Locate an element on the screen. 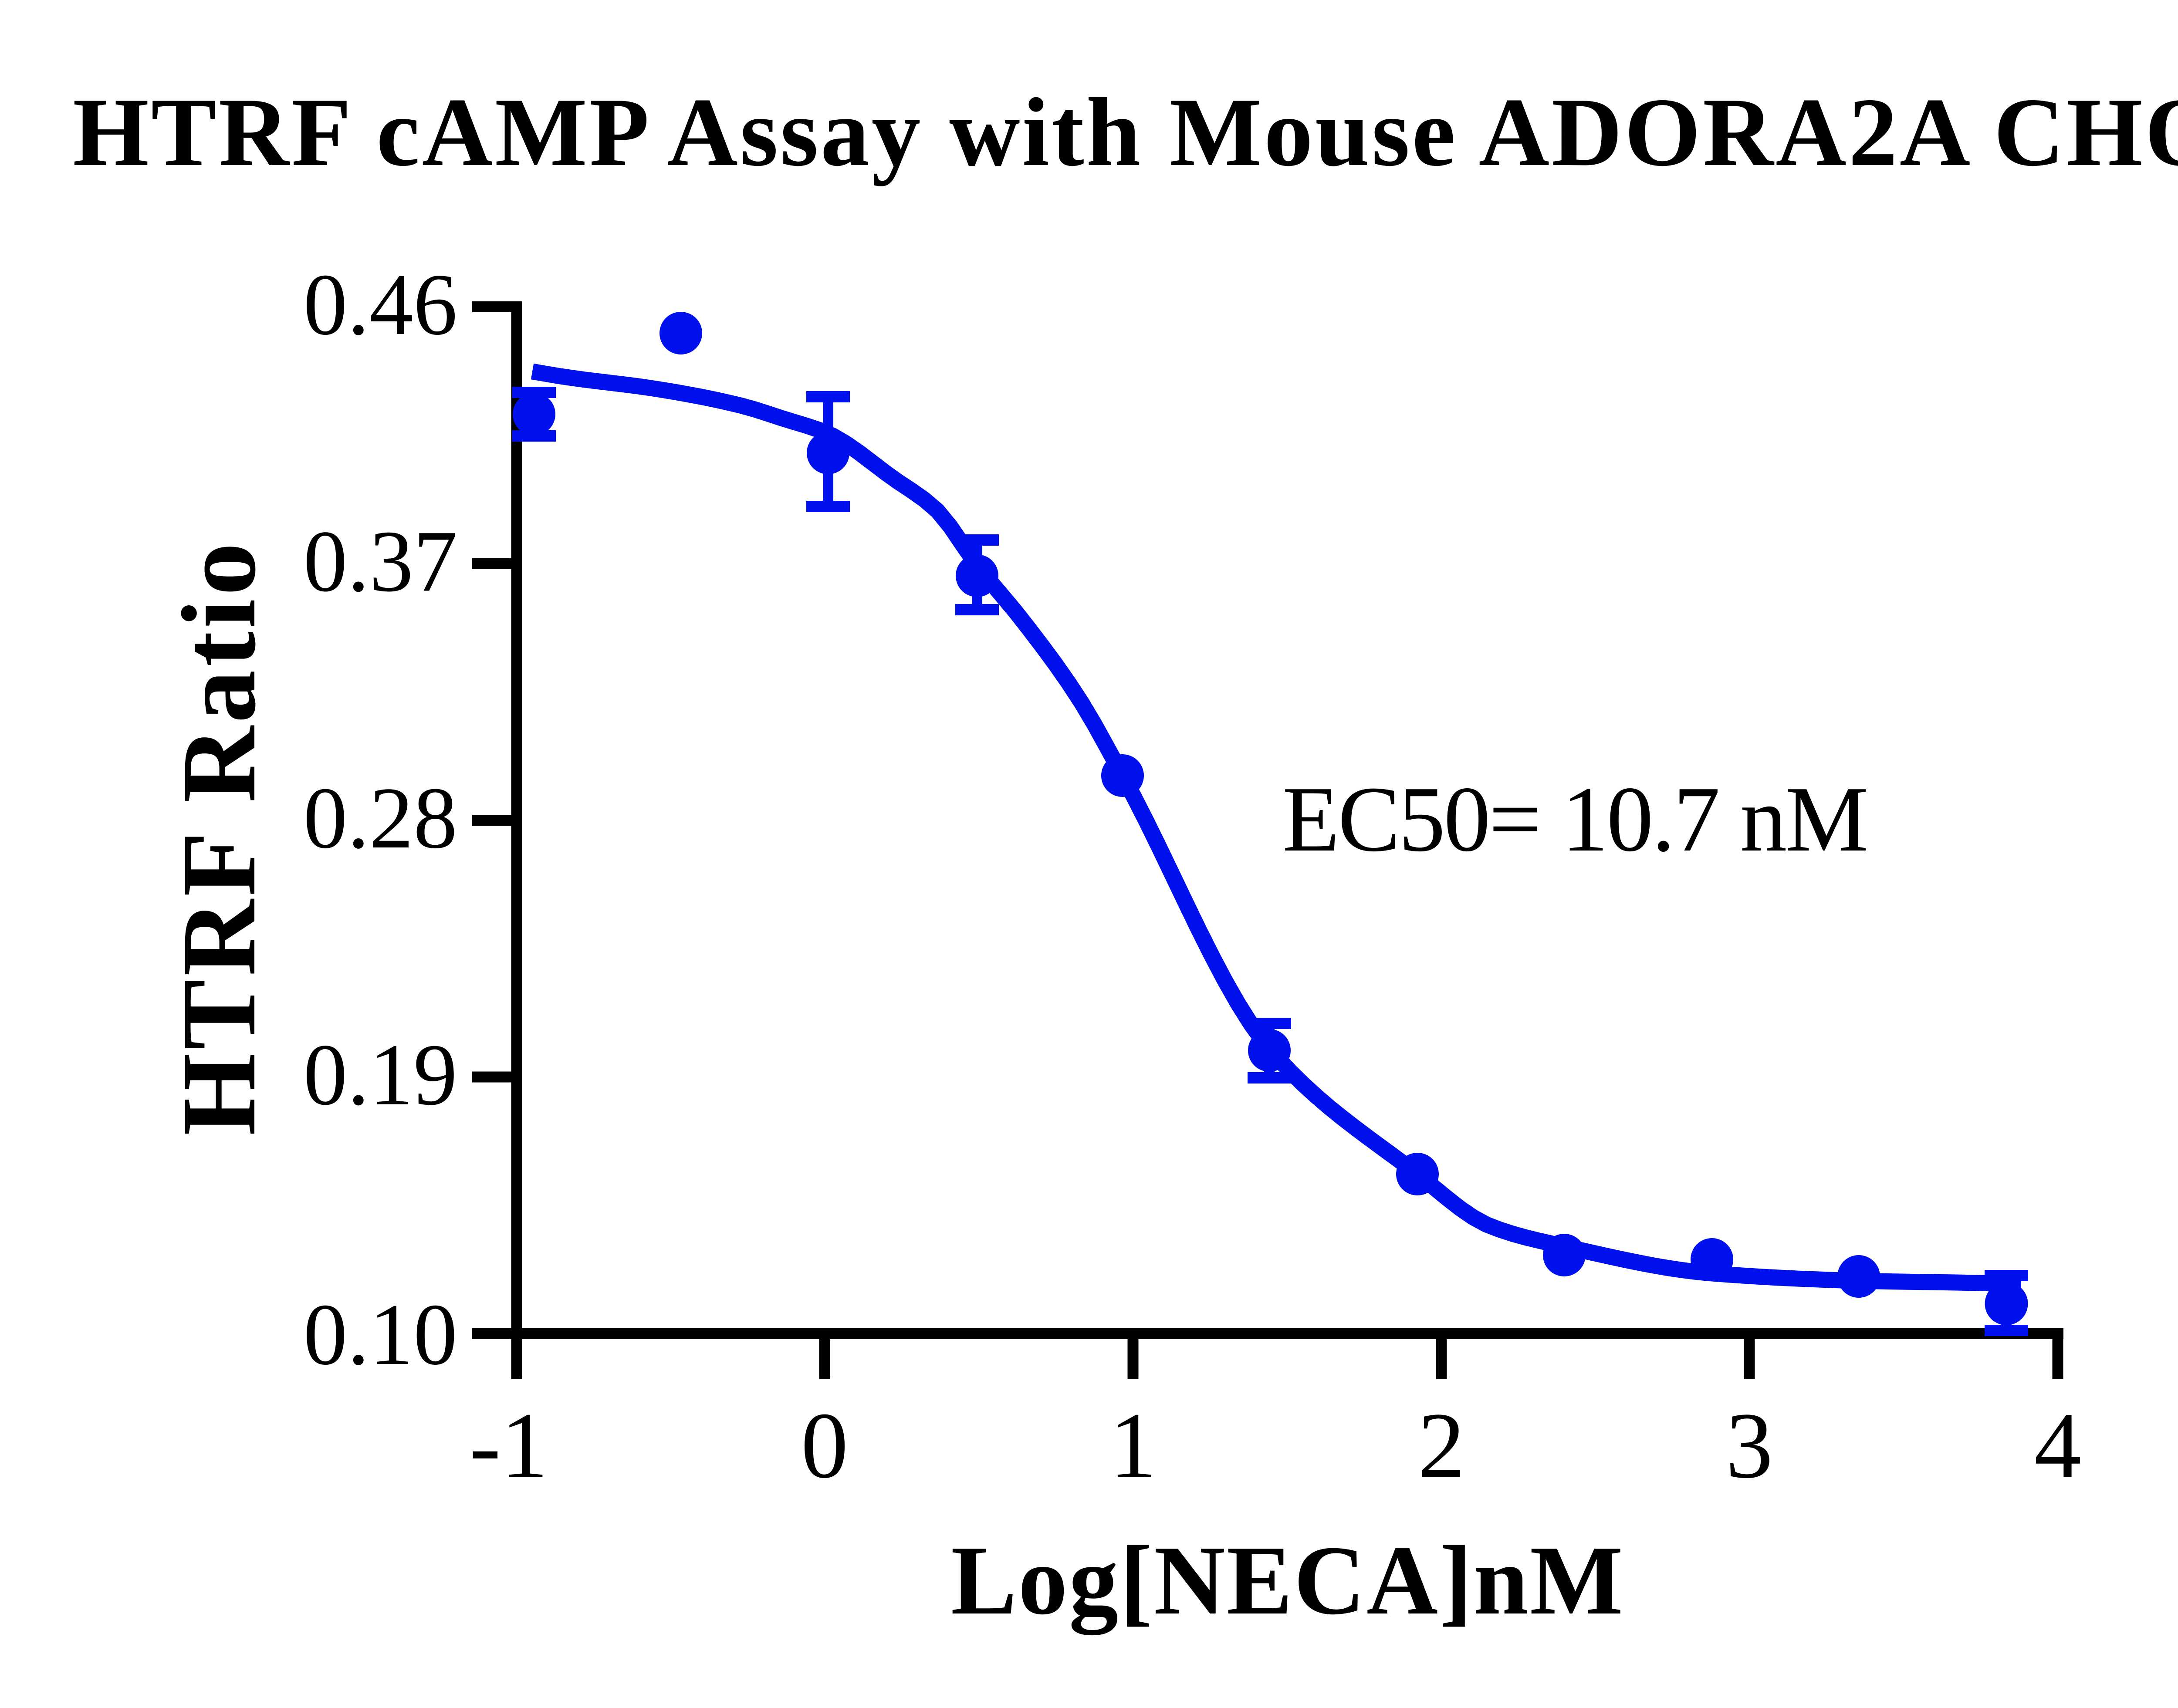 This screenshot has height=1708, width=2178. svg-text: -1 is located at coordinates (509, 1445).